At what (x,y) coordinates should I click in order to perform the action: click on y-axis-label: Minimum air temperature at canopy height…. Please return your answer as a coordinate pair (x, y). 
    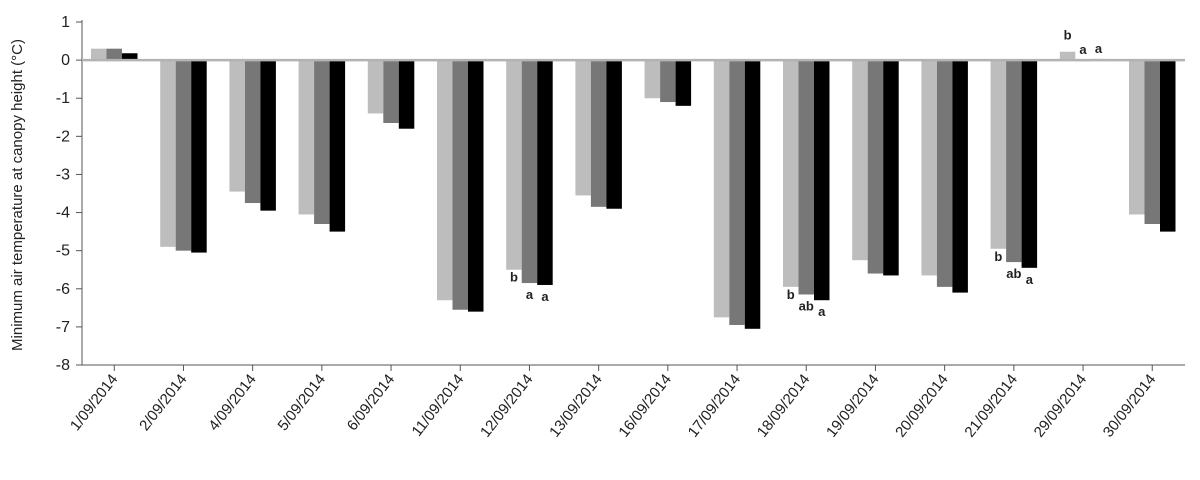
    Looking at the image, I should click on (17, 195).